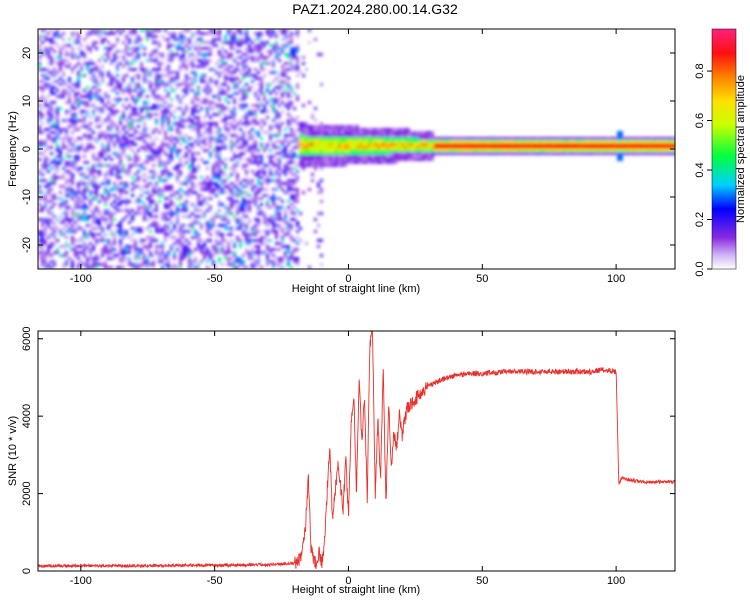 The image size is (750, 600). I want to click on y-tick-label: 4000, so click(27, 416).